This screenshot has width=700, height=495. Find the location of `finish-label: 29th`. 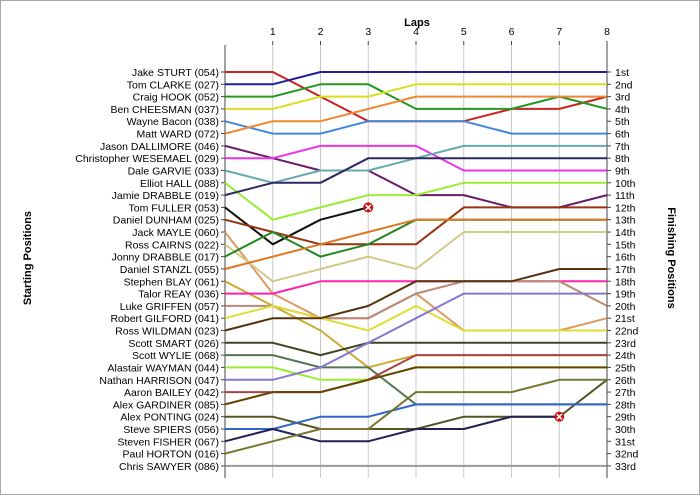

finish-label: 29th is located at coordinates (625, 418).